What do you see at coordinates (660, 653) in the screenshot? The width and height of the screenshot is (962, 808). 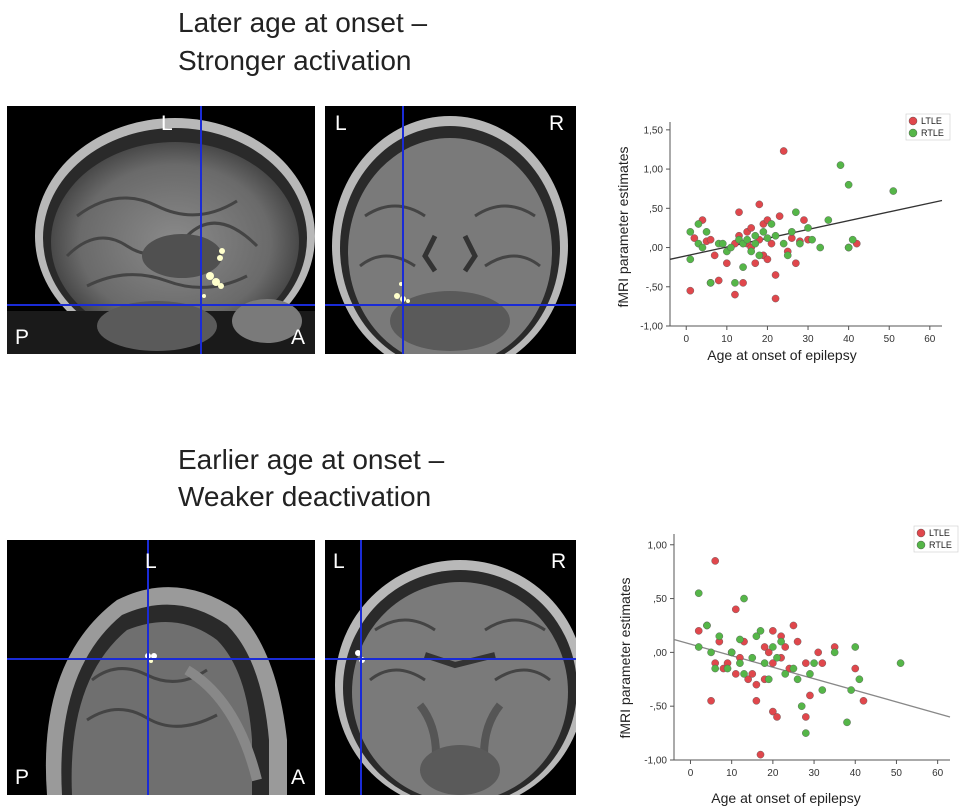 I see `y-tick-label: ,00` at bounding box center [660, 653].